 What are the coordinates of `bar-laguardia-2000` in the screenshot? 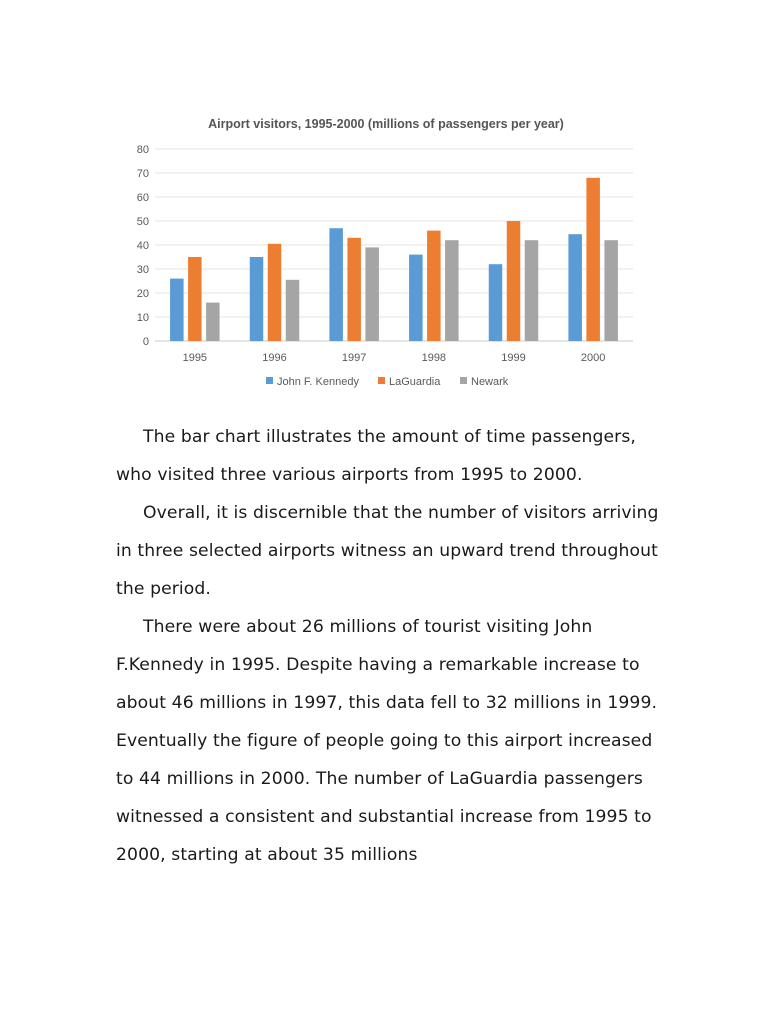 It's located at (593, 259).